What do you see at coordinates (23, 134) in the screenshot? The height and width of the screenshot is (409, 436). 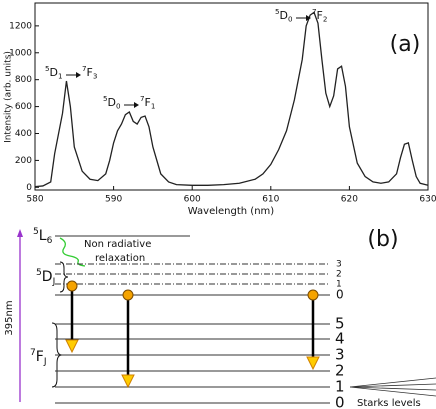 I see `y-tick-label: 400` at bounding box center [23, 134].